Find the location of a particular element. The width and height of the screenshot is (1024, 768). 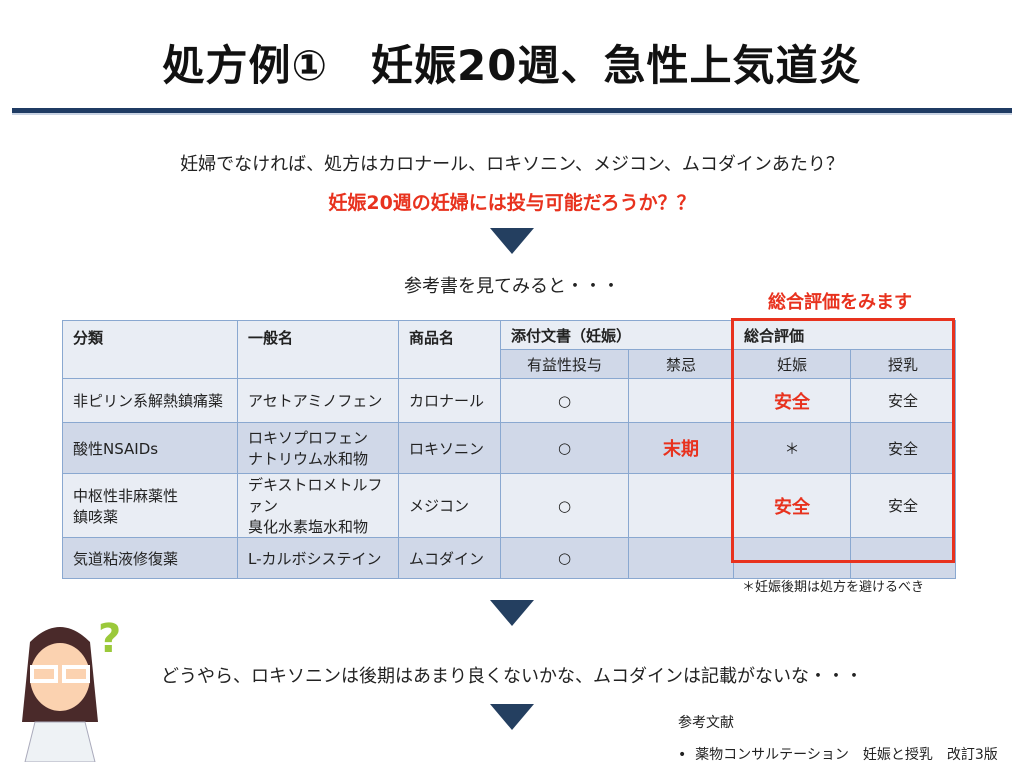

table-row: 気道粘液修復薬 L-カルボシステイン ムコダイン ○ is located at coordinates (509, 558).